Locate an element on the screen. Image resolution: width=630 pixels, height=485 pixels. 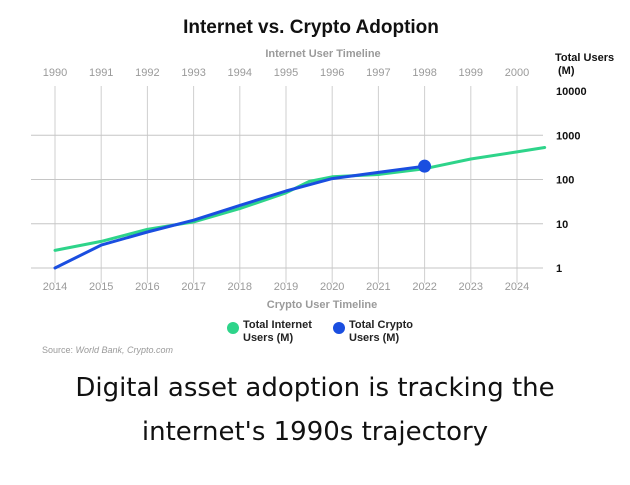
bottom-x-tick-label: 2023 is located at coordinates (471, 287).